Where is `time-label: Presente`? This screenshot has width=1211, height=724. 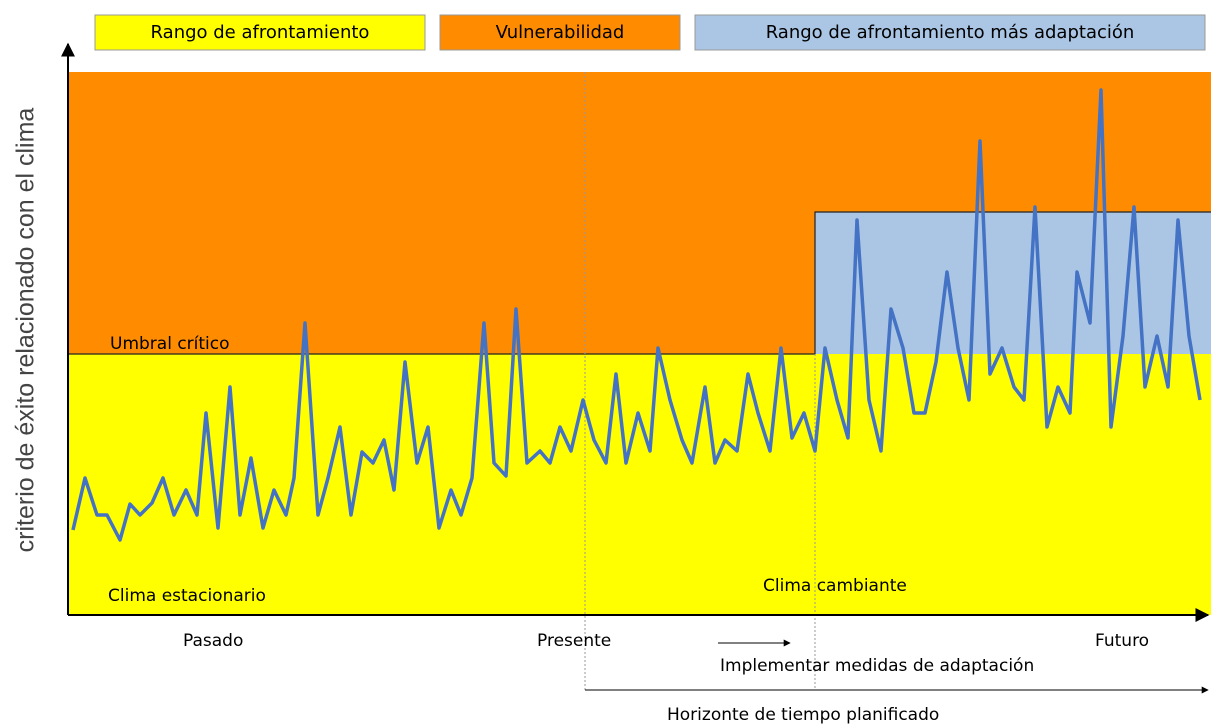 time-label: Presente is located at coordinates (574, 641).